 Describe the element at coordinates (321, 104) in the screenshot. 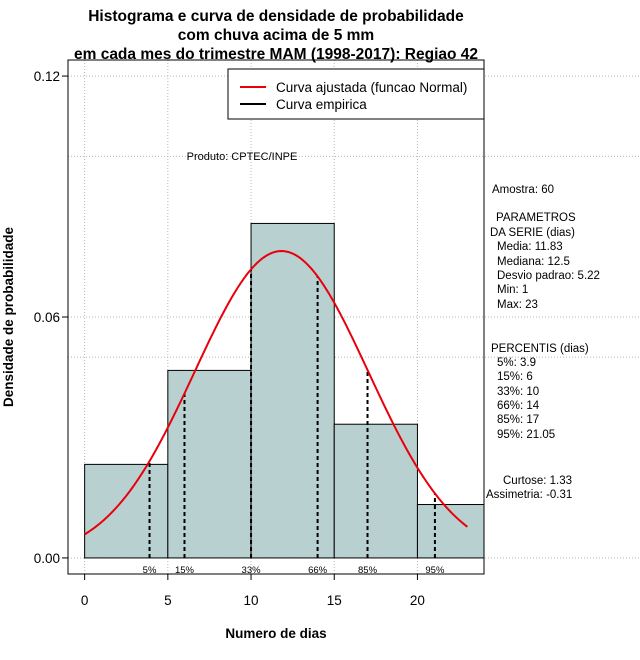

I see `legend-label-empirical: Curva empirica` at that location.